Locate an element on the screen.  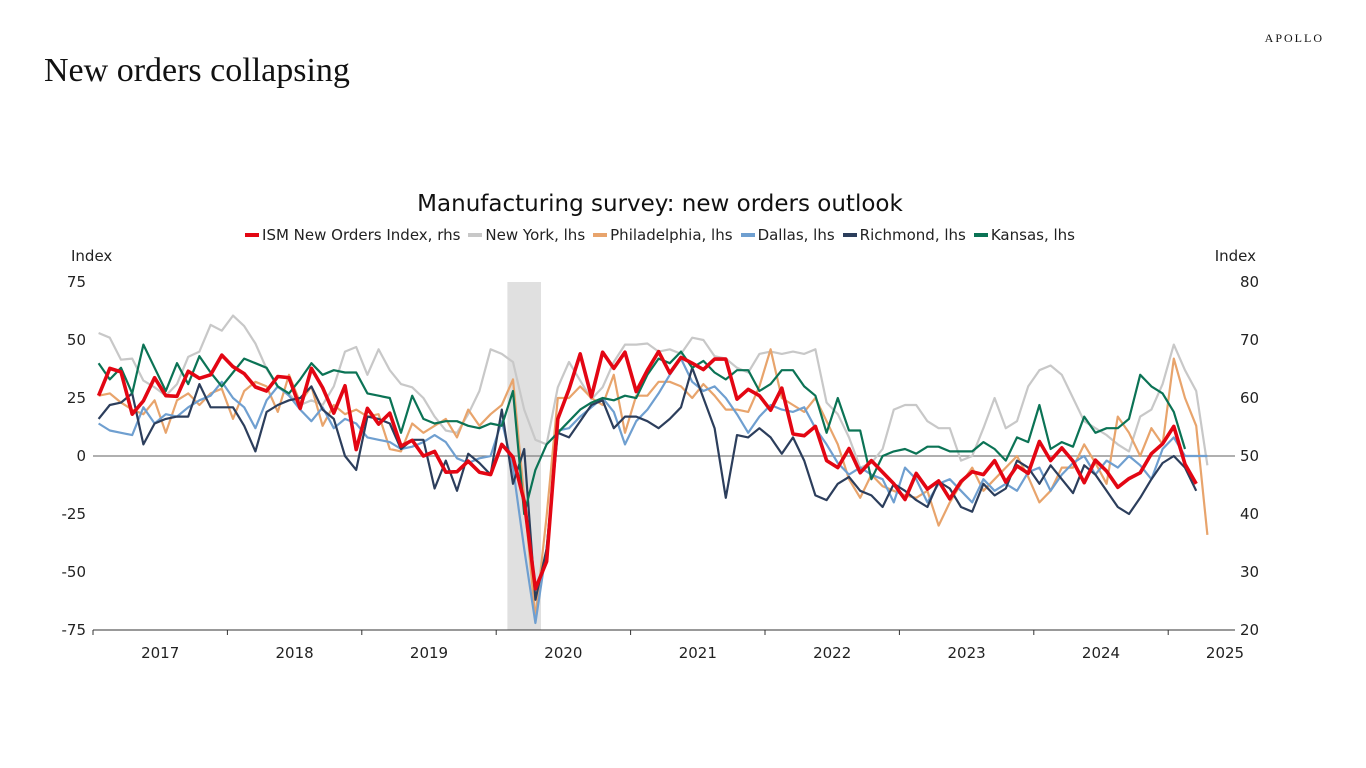
x-tick-label: 2024 is located at coordinates (1101, 653).